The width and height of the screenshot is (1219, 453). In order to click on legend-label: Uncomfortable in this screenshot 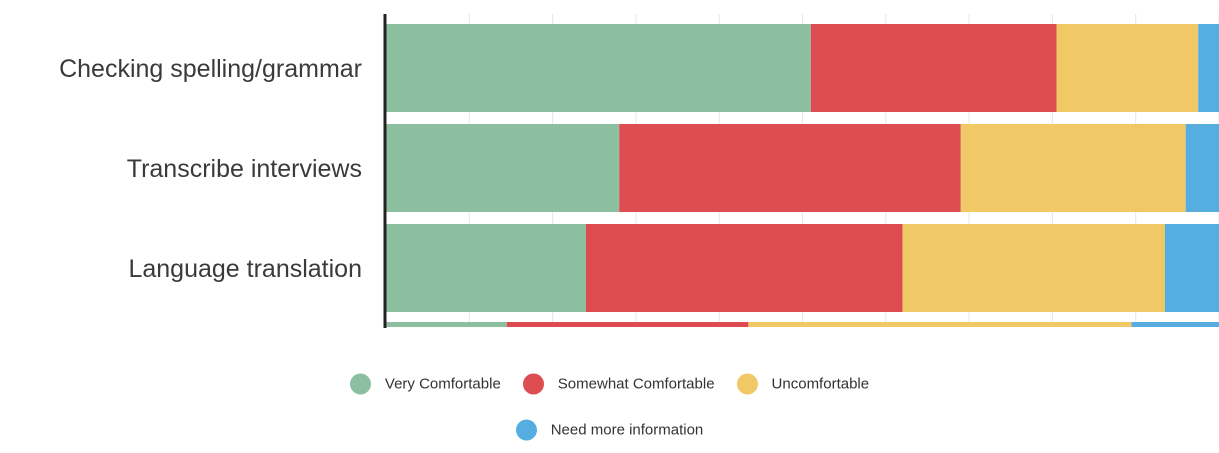, I will do `click(820, 384)`.